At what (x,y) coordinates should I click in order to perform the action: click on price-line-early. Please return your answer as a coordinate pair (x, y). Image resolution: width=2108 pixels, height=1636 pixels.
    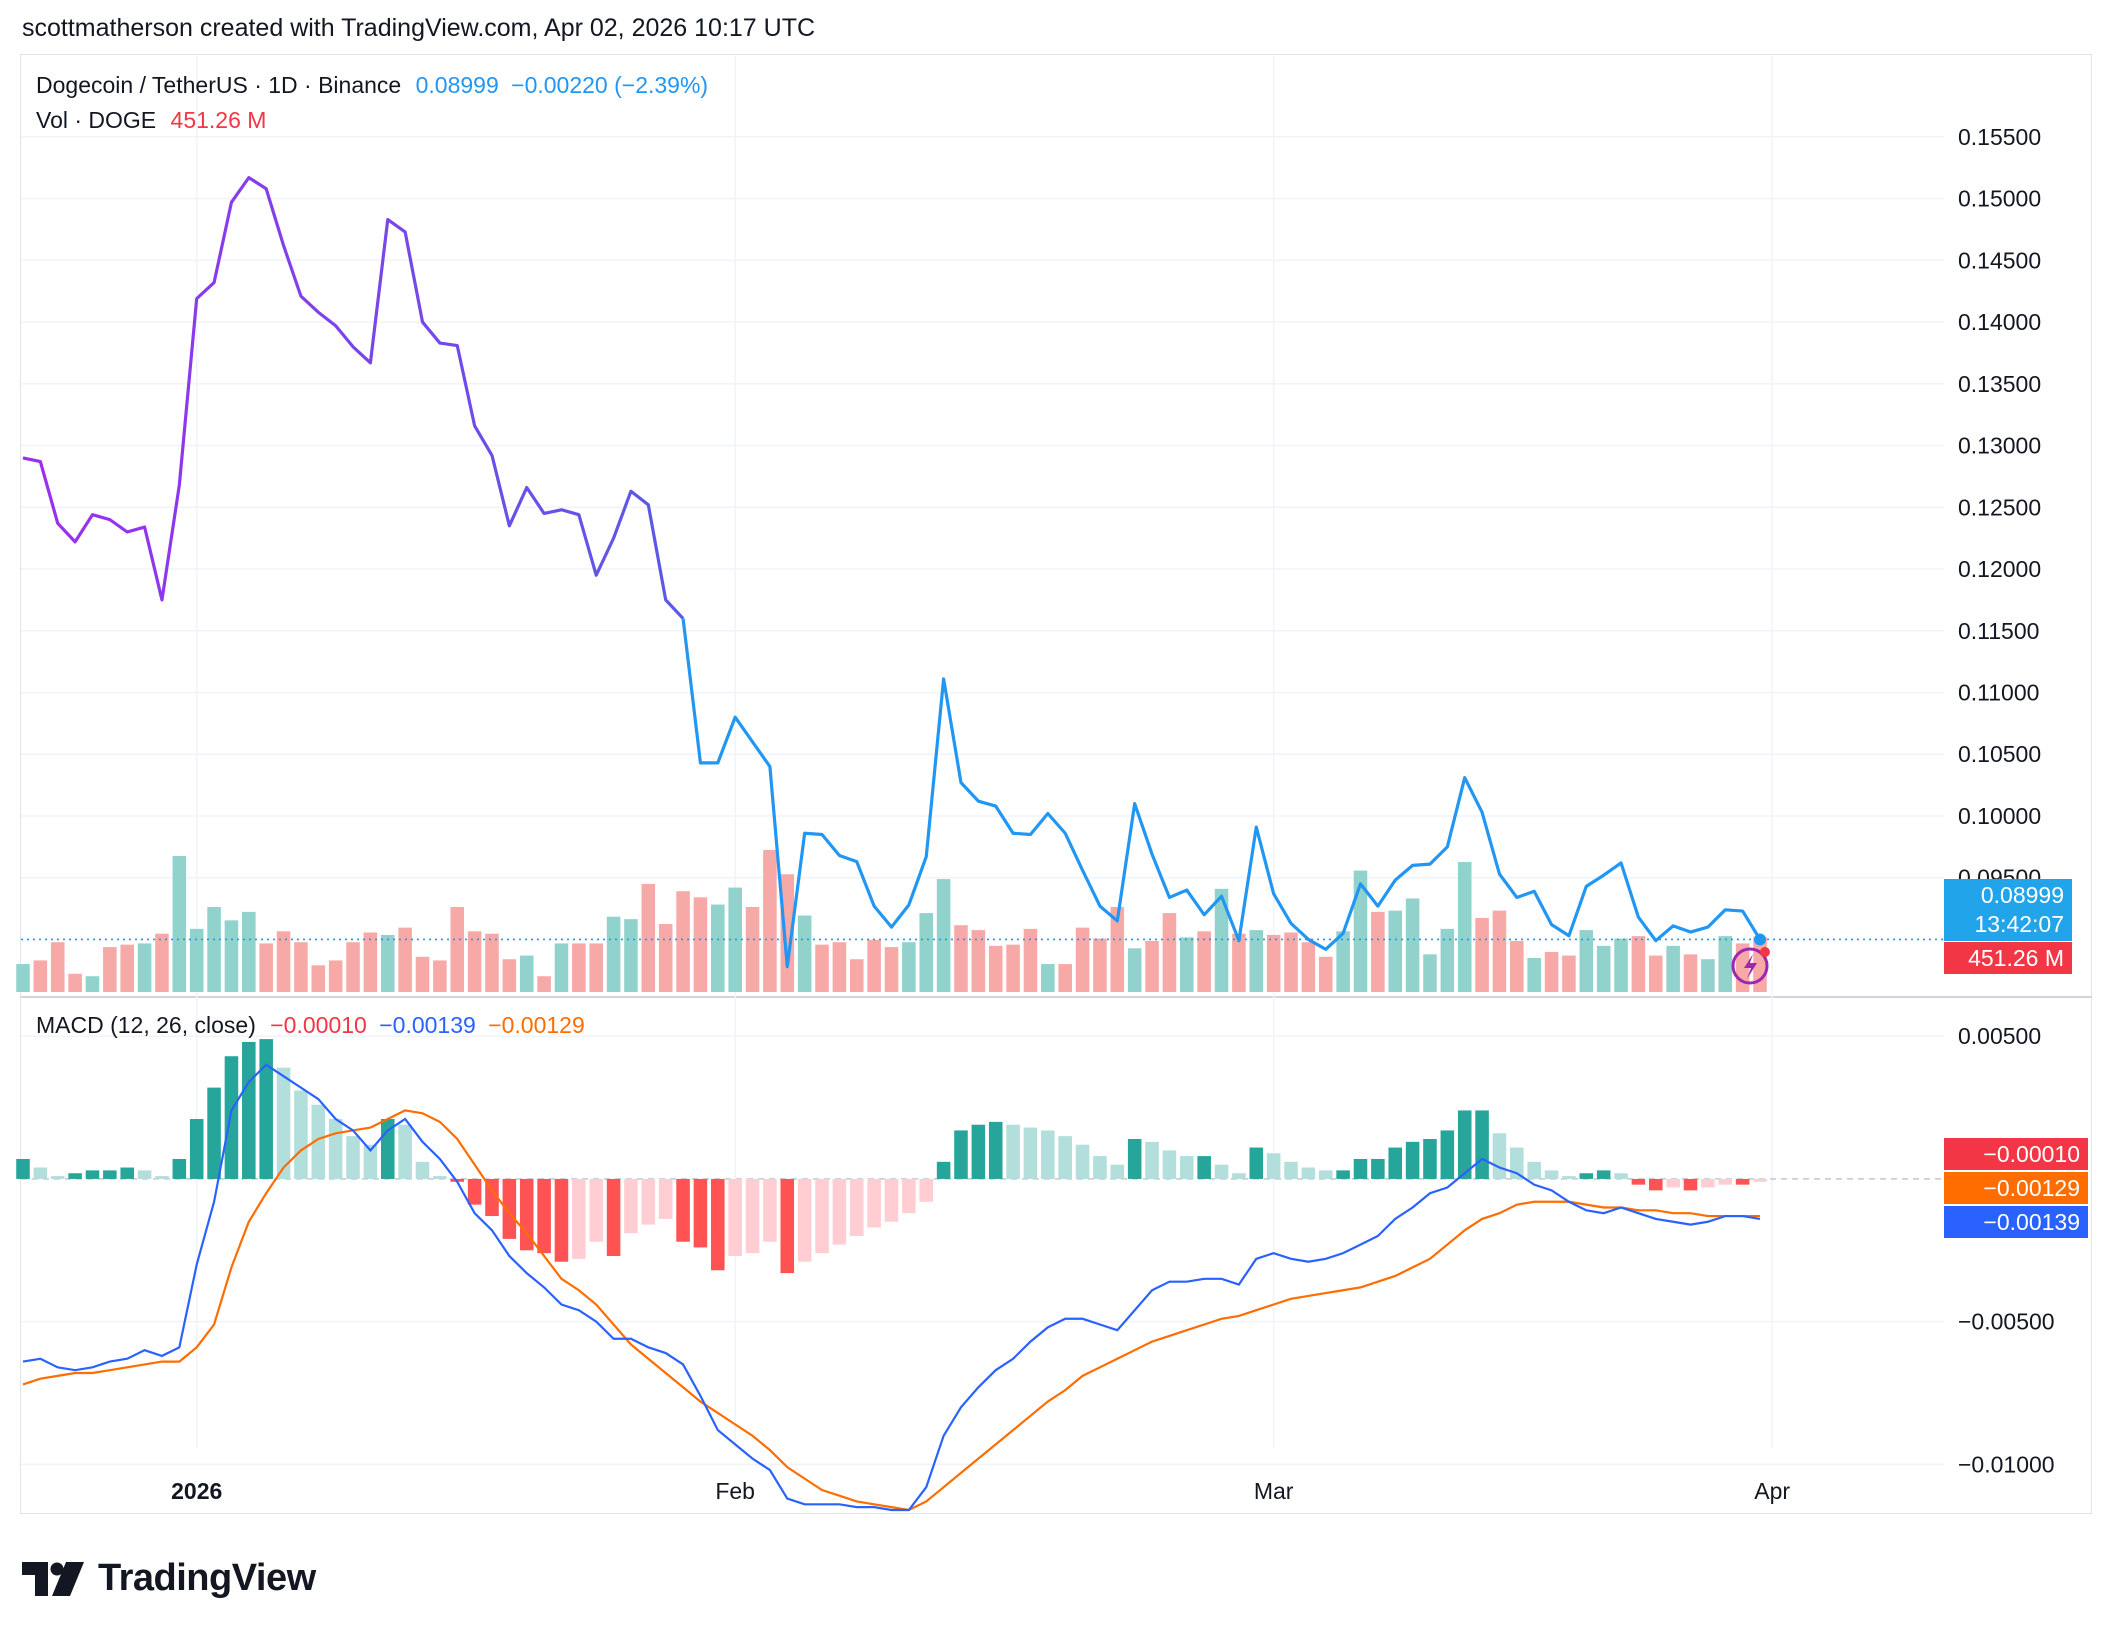
    Looking at the image, I should click on (353, 398).